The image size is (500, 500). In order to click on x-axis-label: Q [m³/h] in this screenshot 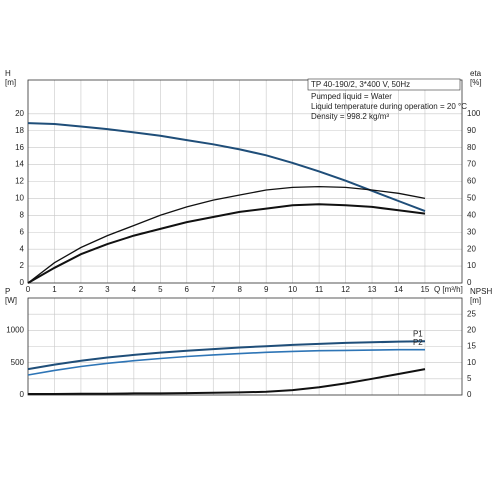, I will do `click(448, 289)`.